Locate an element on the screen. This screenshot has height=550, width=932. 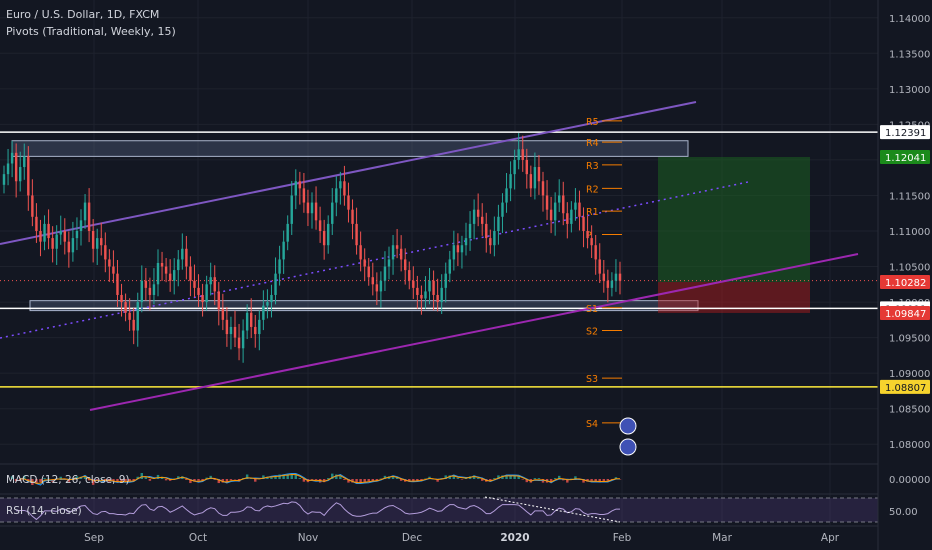
pivot-label-s1: S1 is located at coordinates (592, 309).